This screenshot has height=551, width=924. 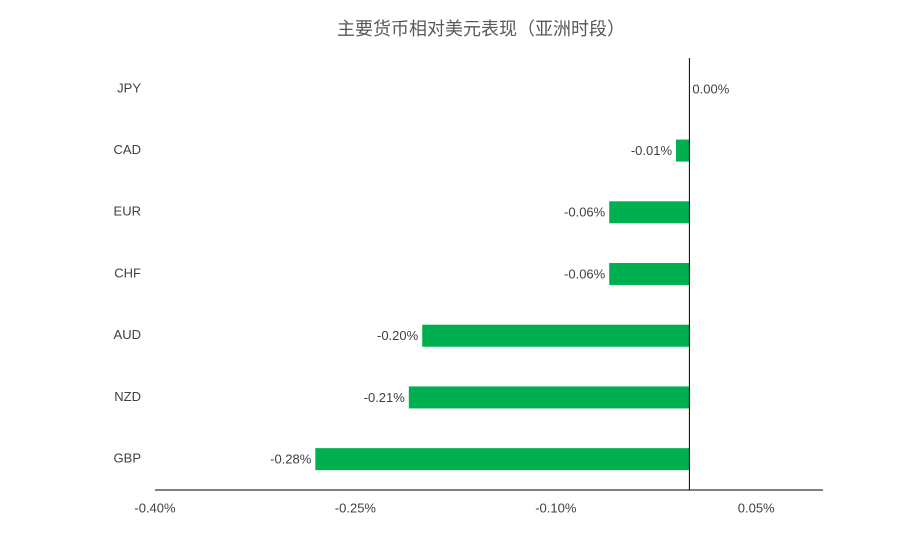 I want to click on data-label: -0.20%, so click(x=398, y=335).